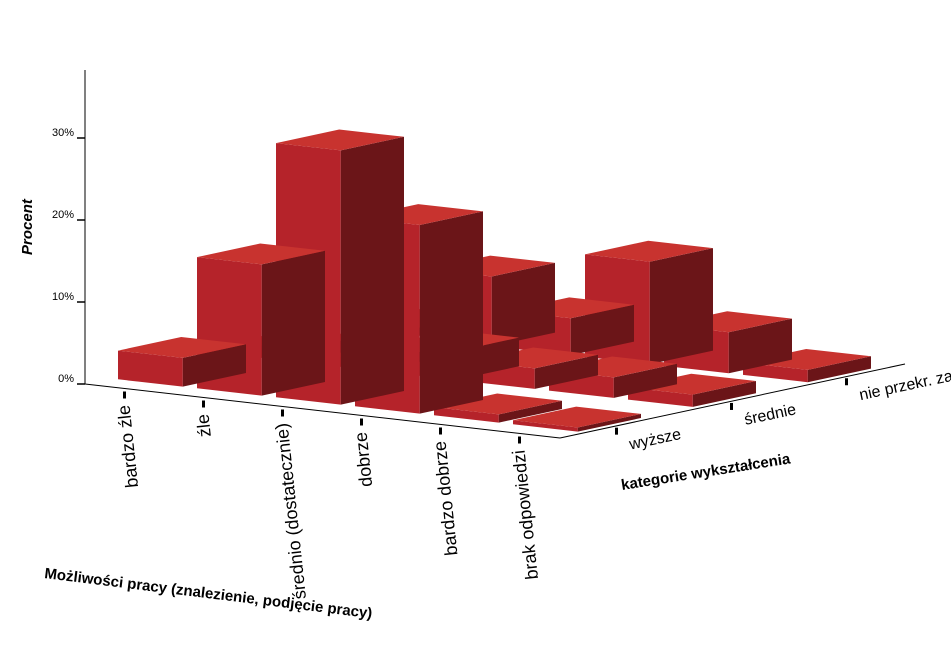 The image size is (951, 646). I want to click on x-tick-label: bardzo źle, so click(128, 446).